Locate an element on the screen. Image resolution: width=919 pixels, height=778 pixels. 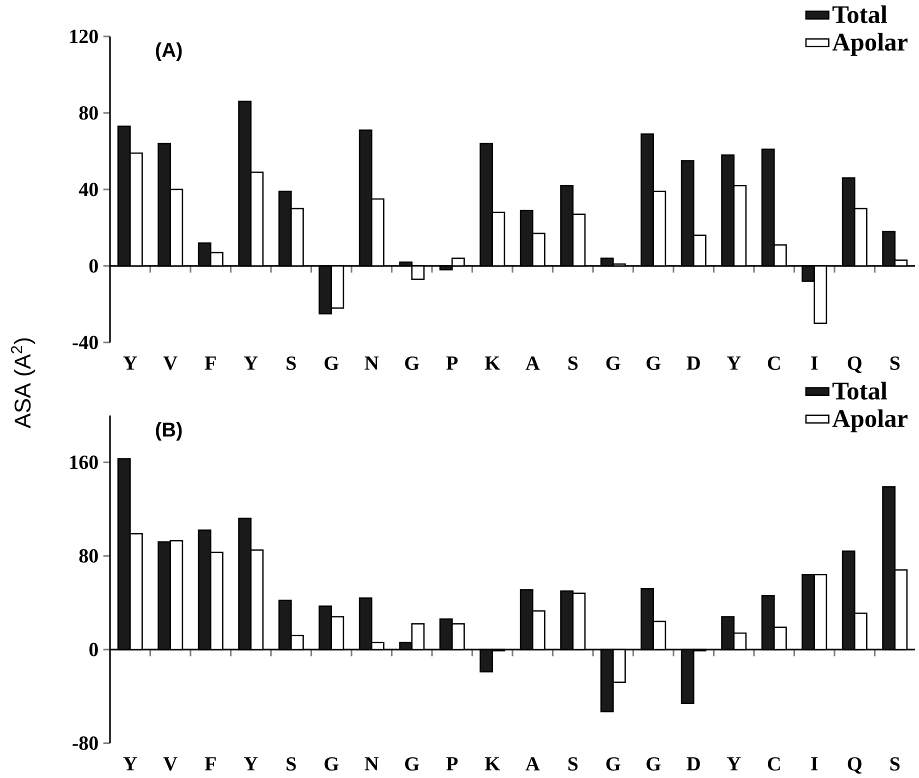
y-tick-label: -80 is located at coordinates (85, 743).